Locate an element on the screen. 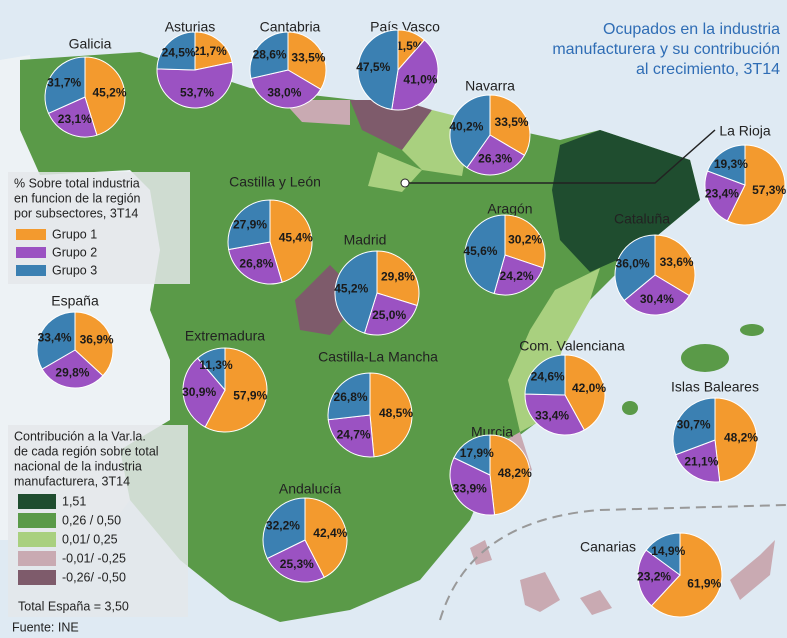 This screenshot has height=638, width=787. region-name: Cataluña is located at coordinates (642, 219).